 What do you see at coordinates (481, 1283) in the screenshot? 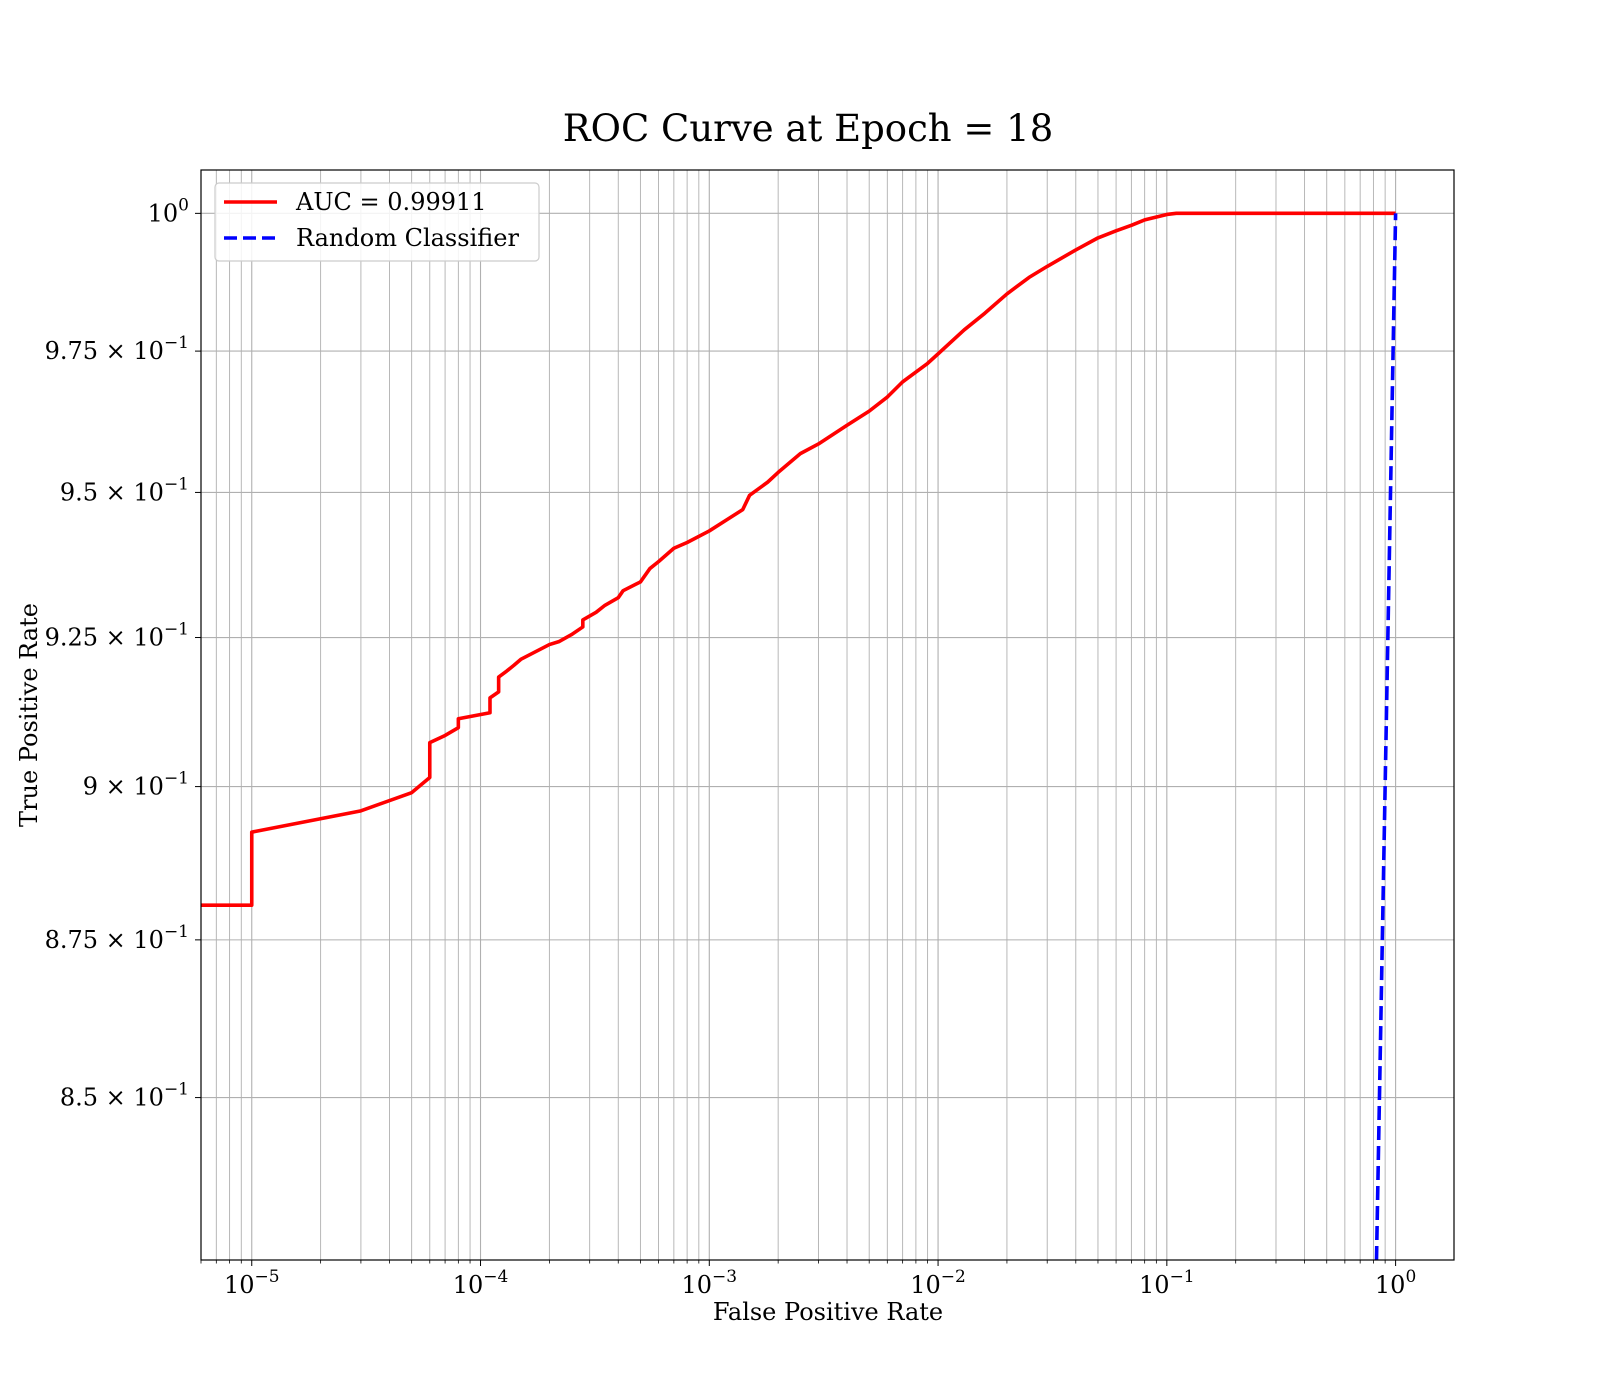
I see `x-tick-label: 10⁻⁴` at bounding box center [481, 1283].